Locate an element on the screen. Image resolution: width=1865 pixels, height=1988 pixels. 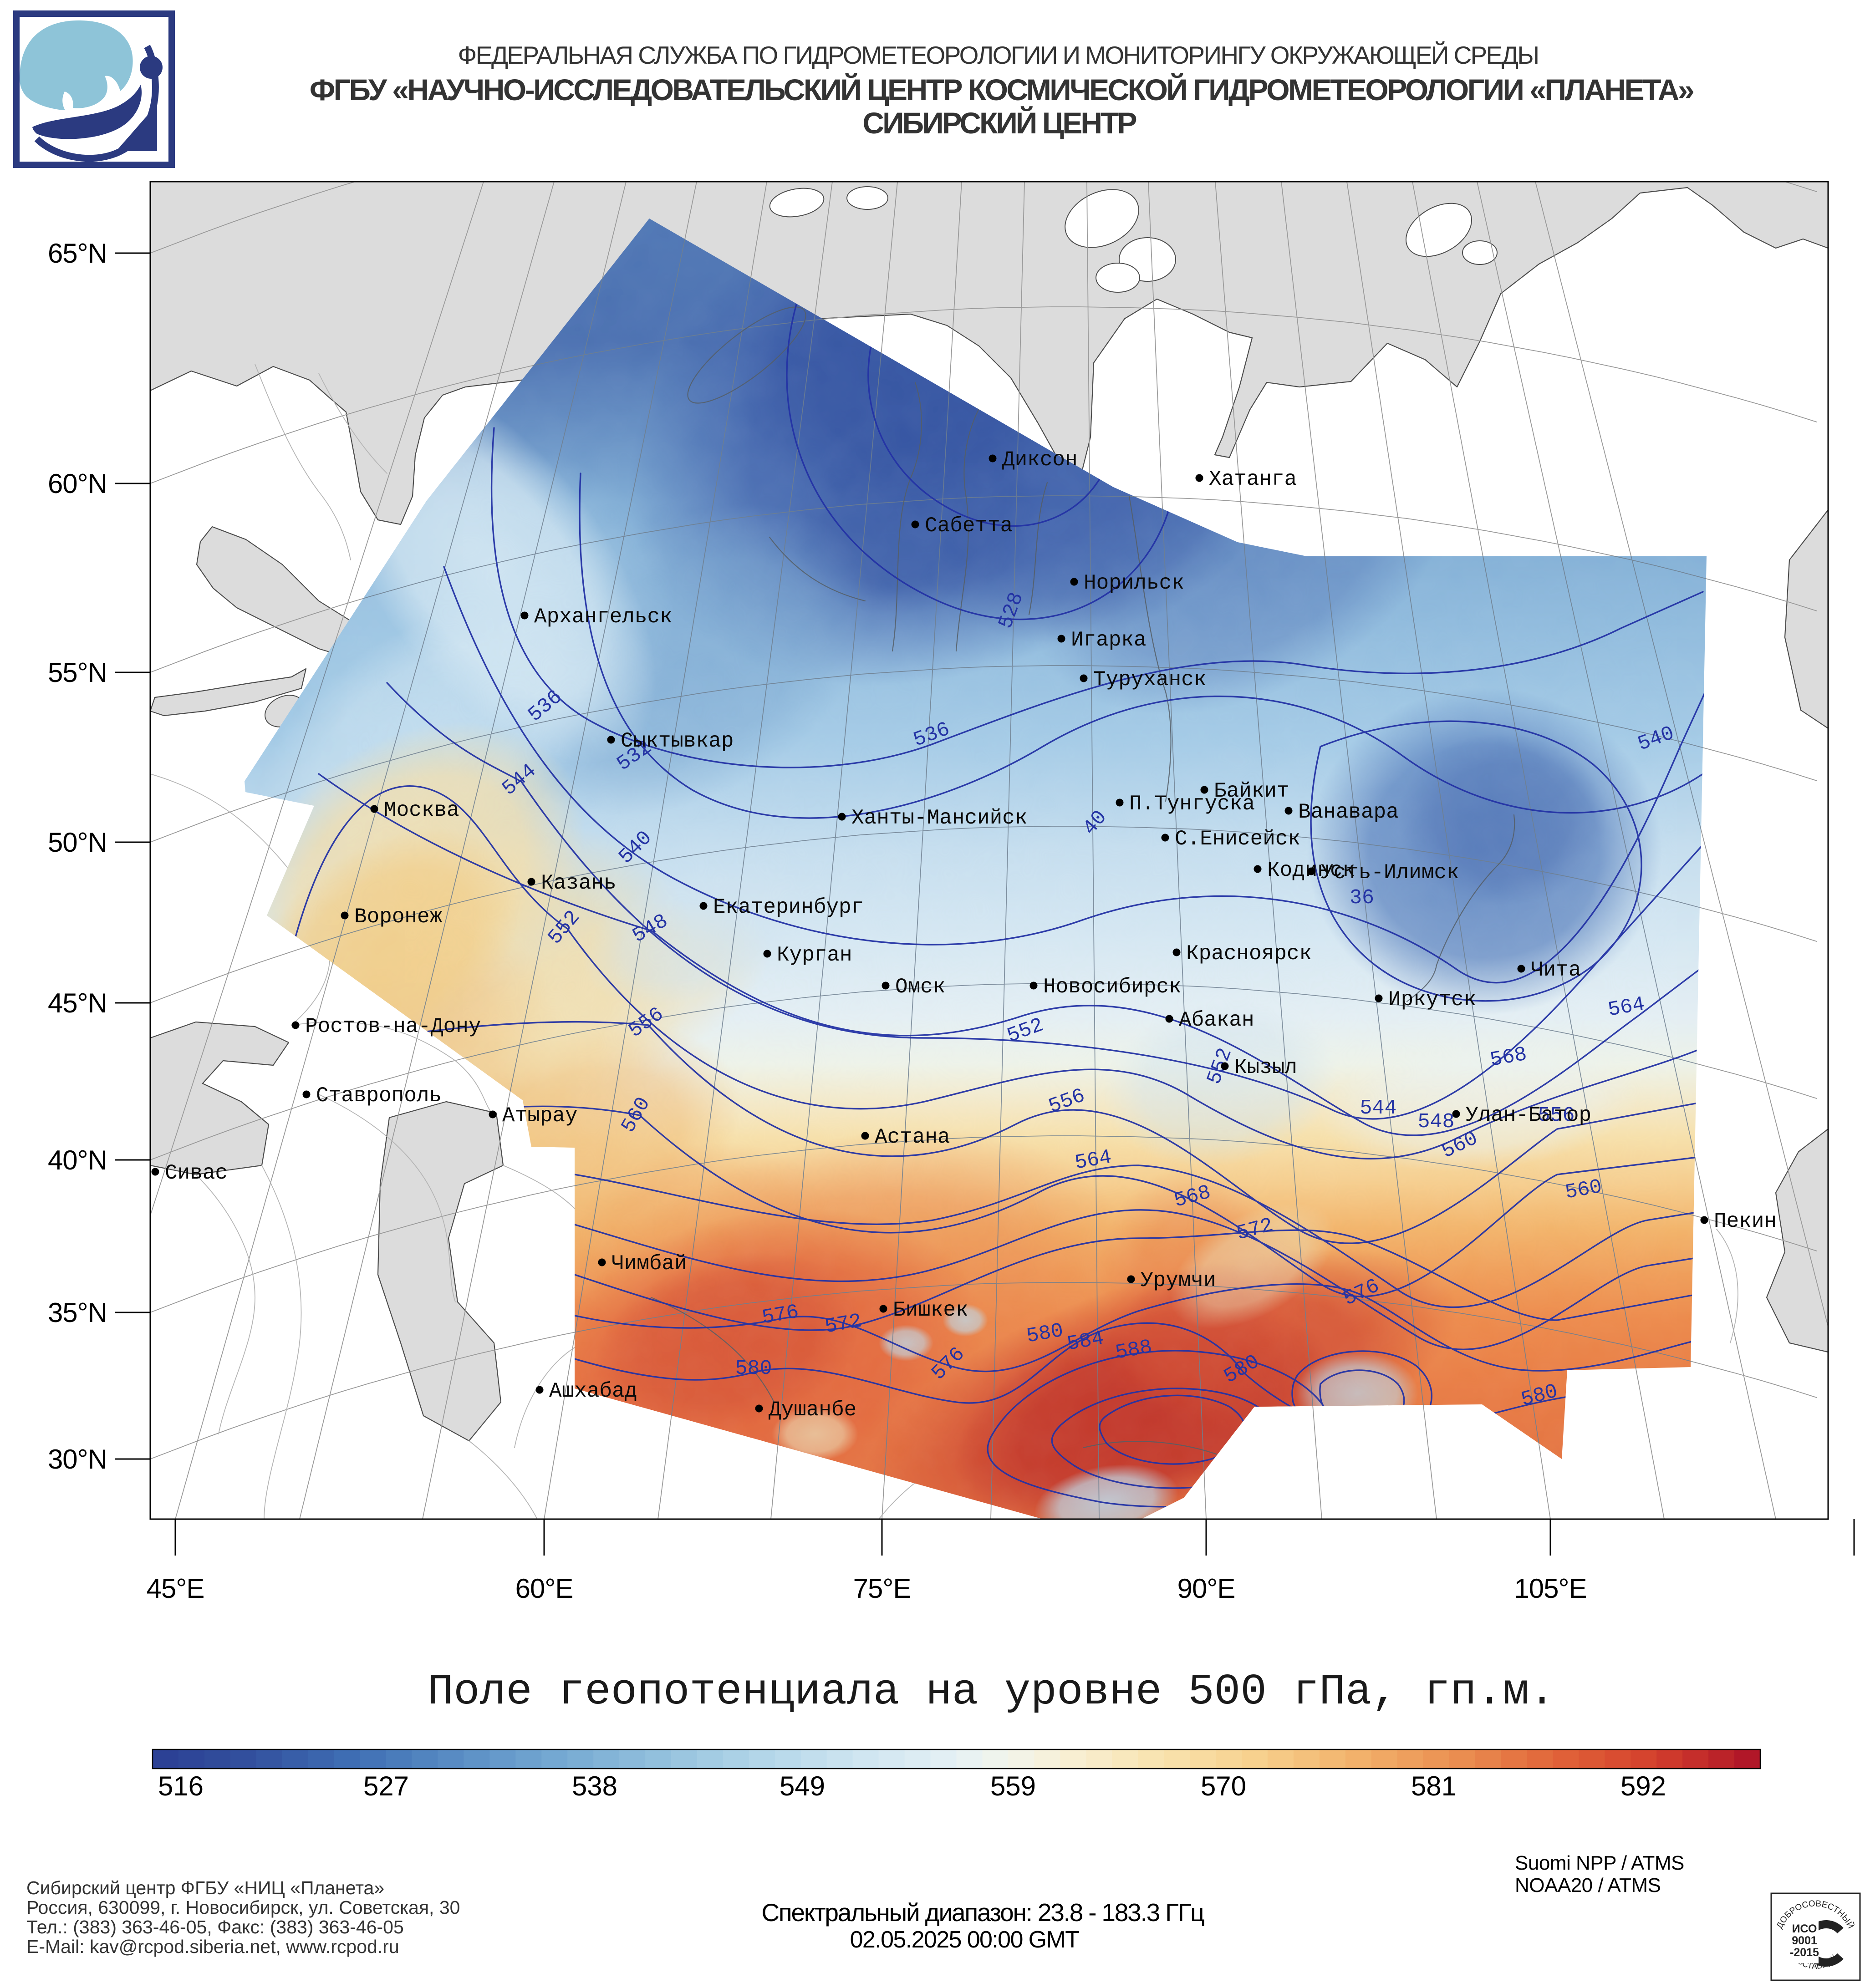
svg-text: Сивас is located at coordinates (197, 1173).